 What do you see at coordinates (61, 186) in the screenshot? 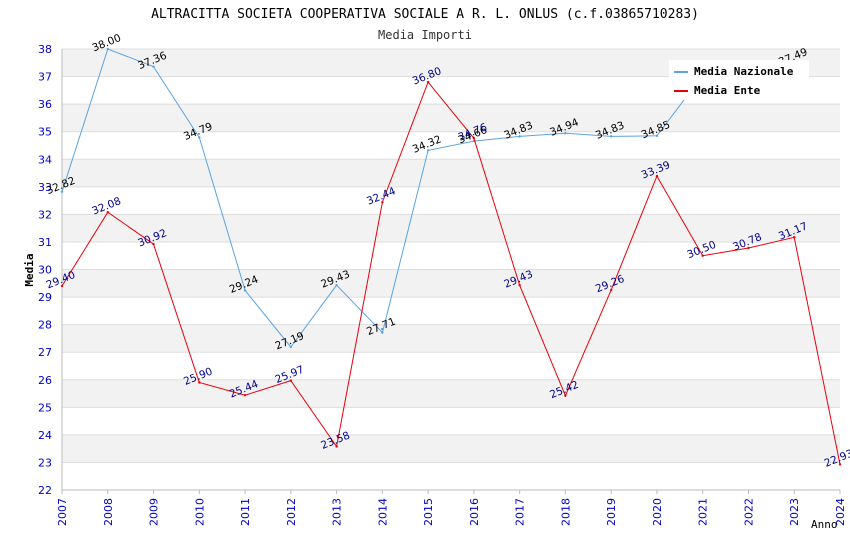
I see `data-label-media-nazionale: 32.82` at bounding box center [61, 186].